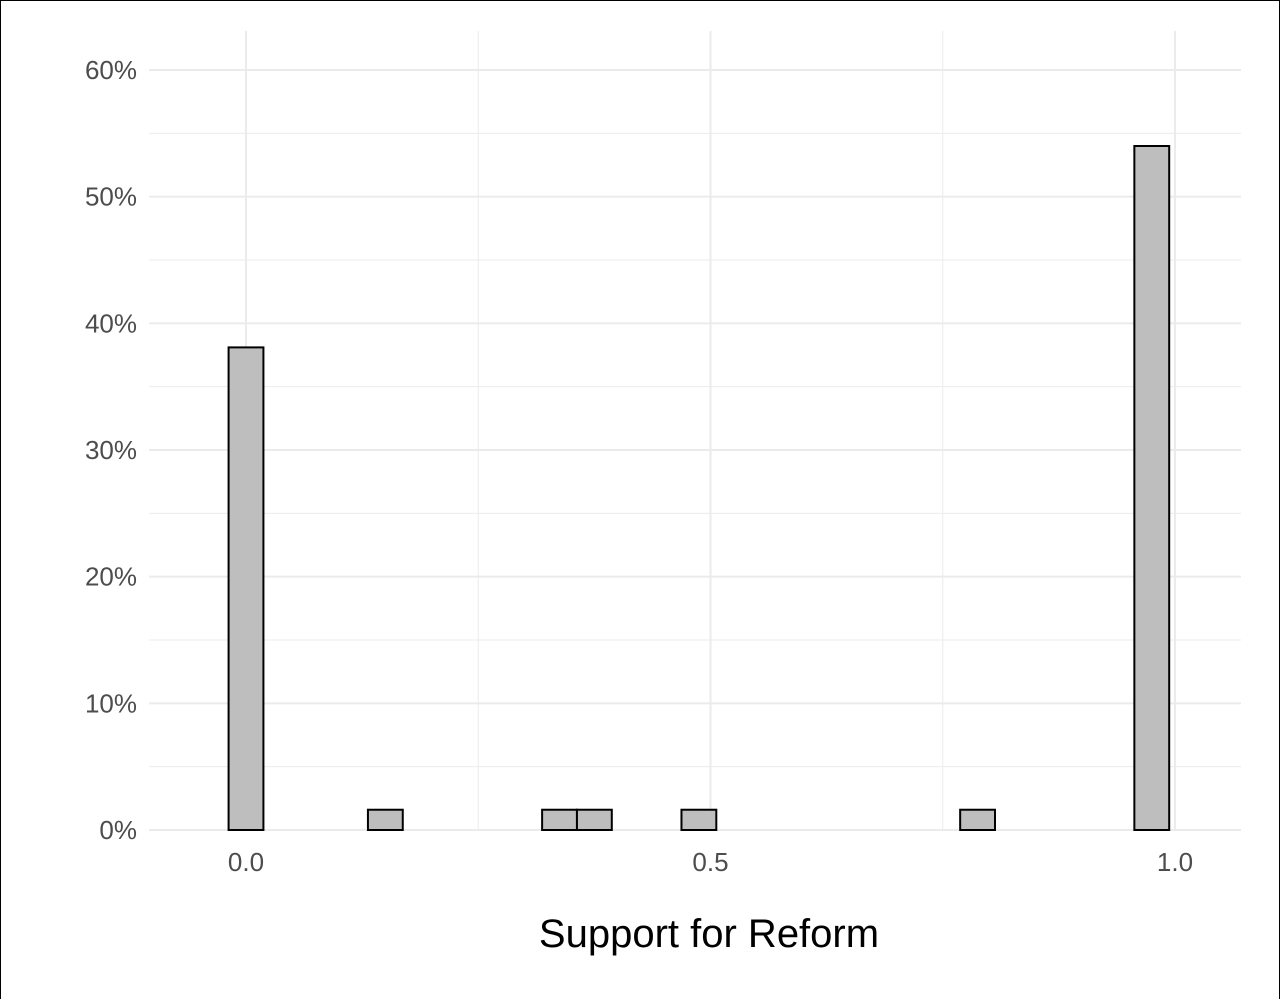 The height and width of the screenshot is (1000, 1280). What do you see at coordinates (111, 197) in the screenshot?
I see `y-tick-label: 50%` at bounding box center [111, 197].